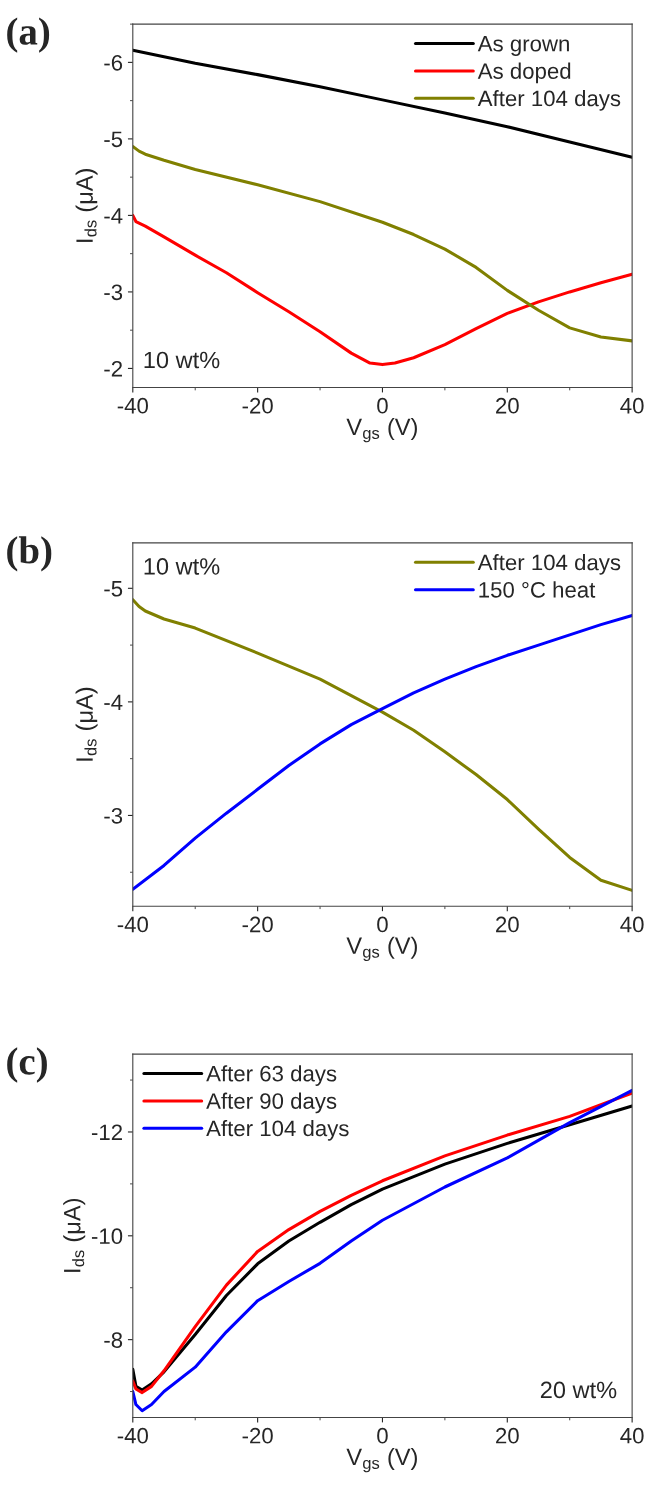 The height and width of the screenshot is (1508, 664). I want to click on chart-title: (a), so click(28, 35).